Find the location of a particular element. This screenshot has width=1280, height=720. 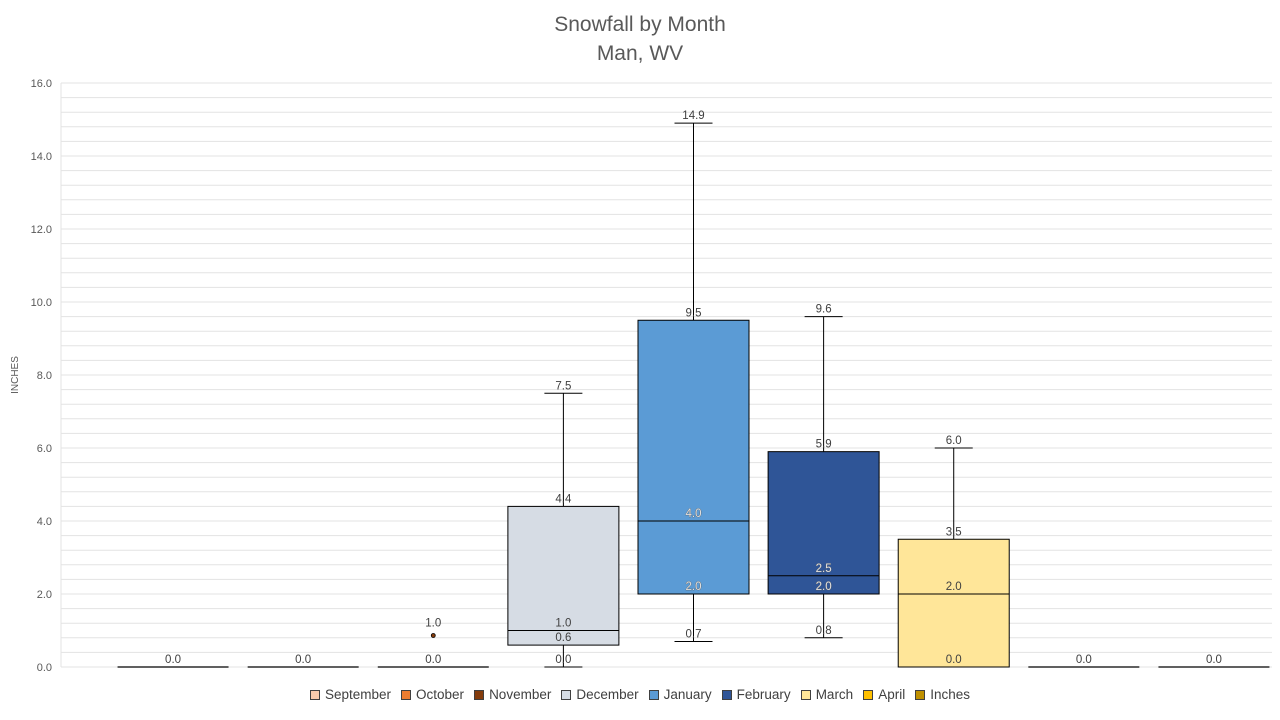

y-tick-label: 12.0 is located at coordinates (41, 230).